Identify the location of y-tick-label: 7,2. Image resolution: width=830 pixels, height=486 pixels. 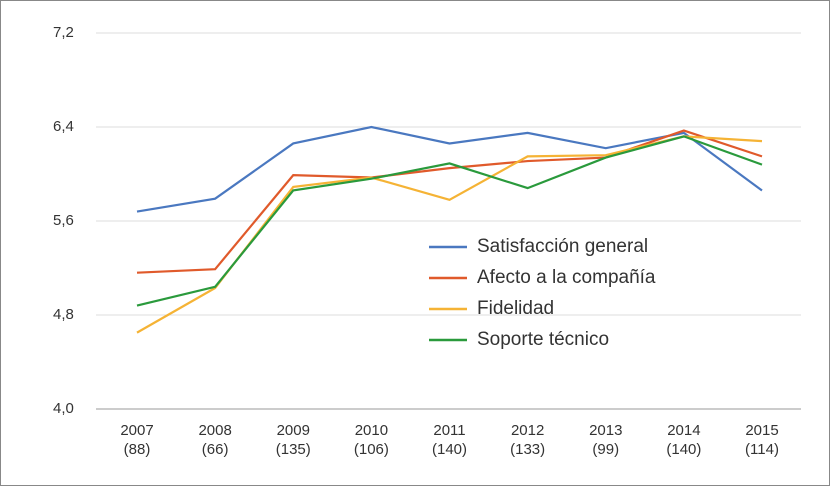
(63, 32).